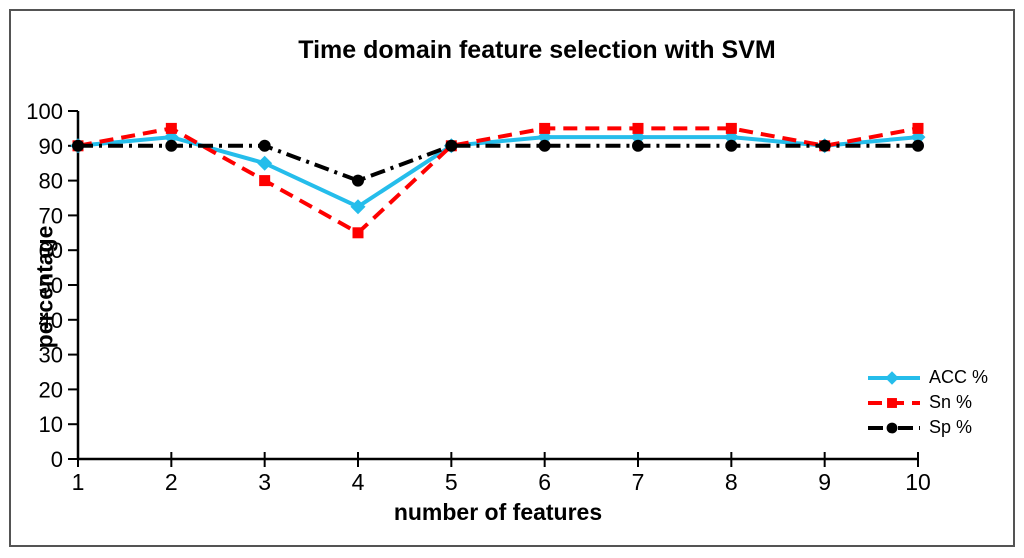 The image size is (1024, 558). What do you see at coordinates (451, 482) in the screenshot?
I see `x-tick-label: 5` at bounding box center [451, 482].